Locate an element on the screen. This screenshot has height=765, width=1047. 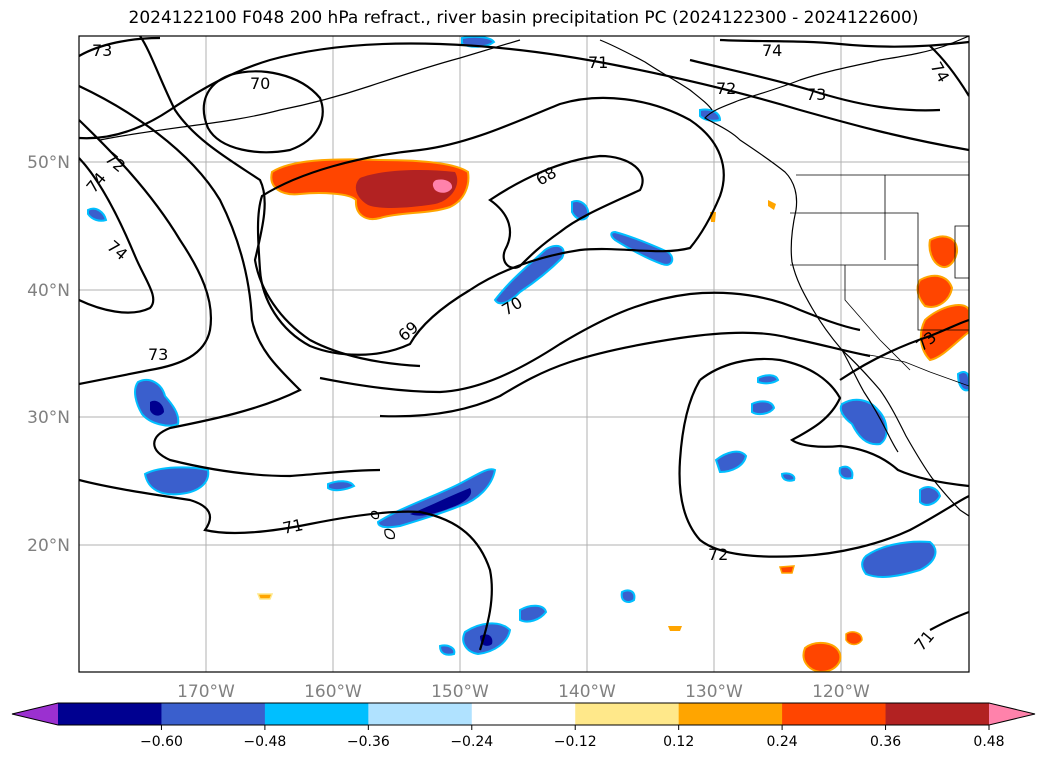
colorbar-tick-label: −0.12 is located at coordinates (575, 742).